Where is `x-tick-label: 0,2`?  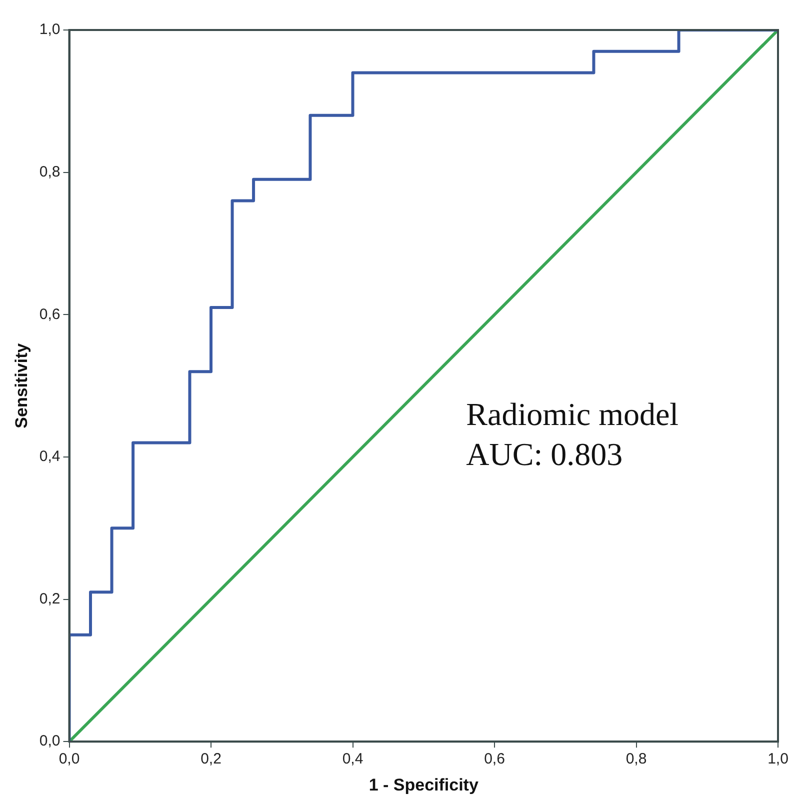 x-tick-label: 0,2 is located at coordinates (211, 759).